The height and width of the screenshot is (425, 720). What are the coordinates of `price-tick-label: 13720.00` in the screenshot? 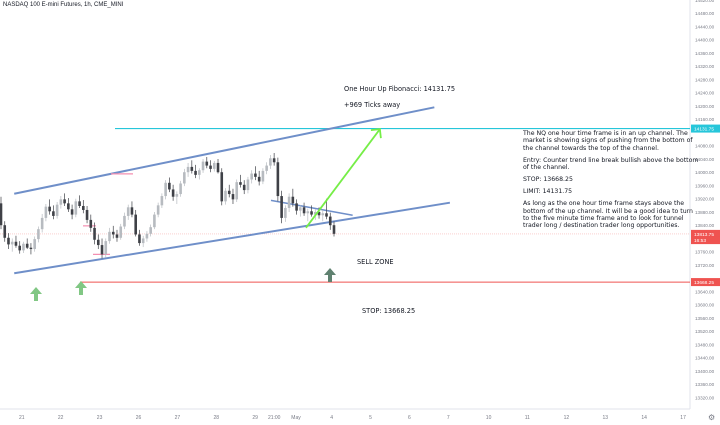 It's located at (705, 265).